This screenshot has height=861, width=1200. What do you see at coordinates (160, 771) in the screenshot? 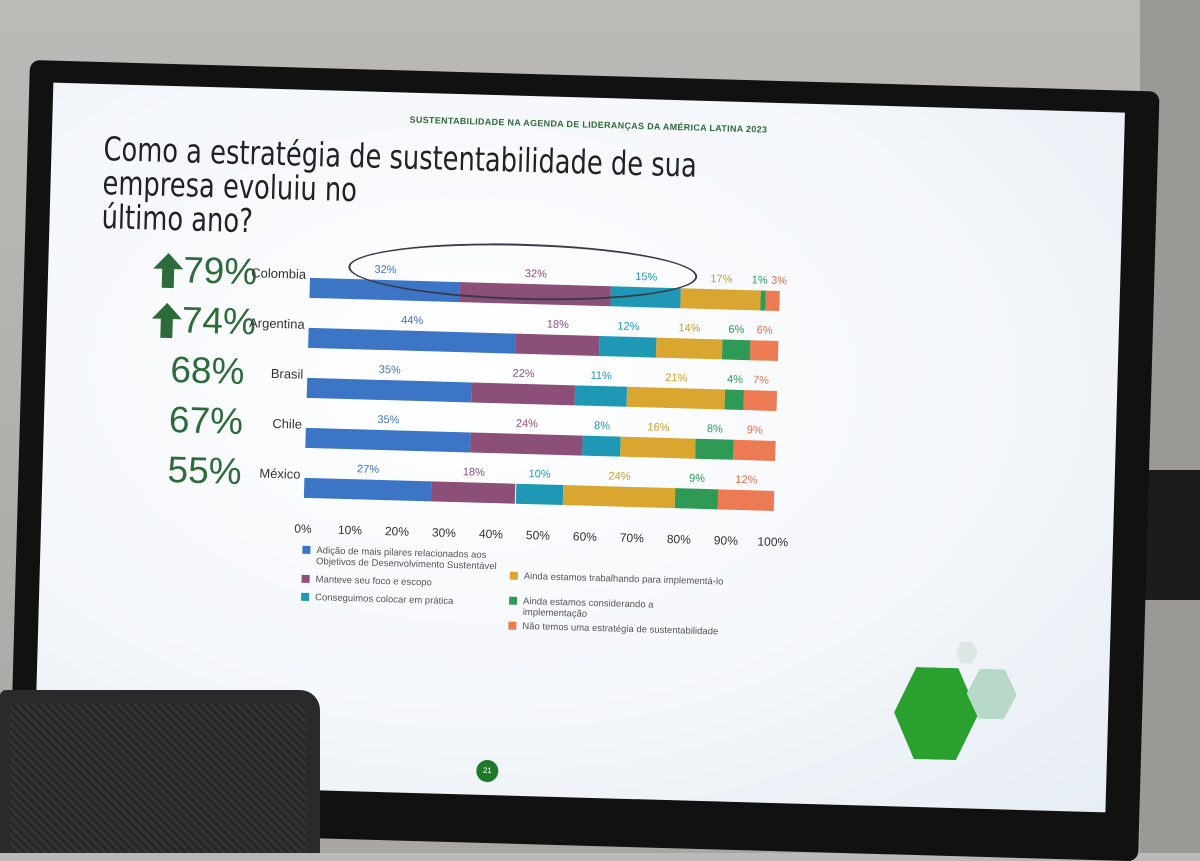
I see `foreground-chair` at bounding box center [160, 771].